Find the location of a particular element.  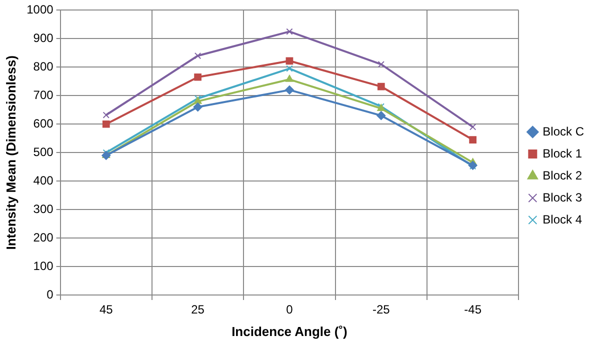

y-tick-label: 500 is located at coordinates (43, 151).